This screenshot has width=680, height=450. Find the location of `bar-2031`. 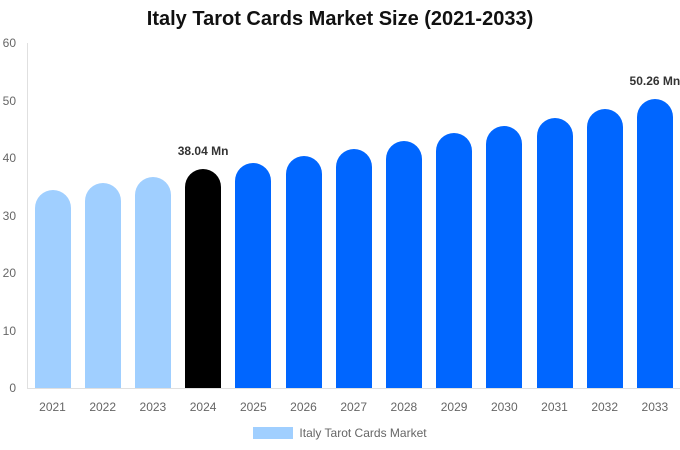

bar-2031 is located at coordinates (554, 252).